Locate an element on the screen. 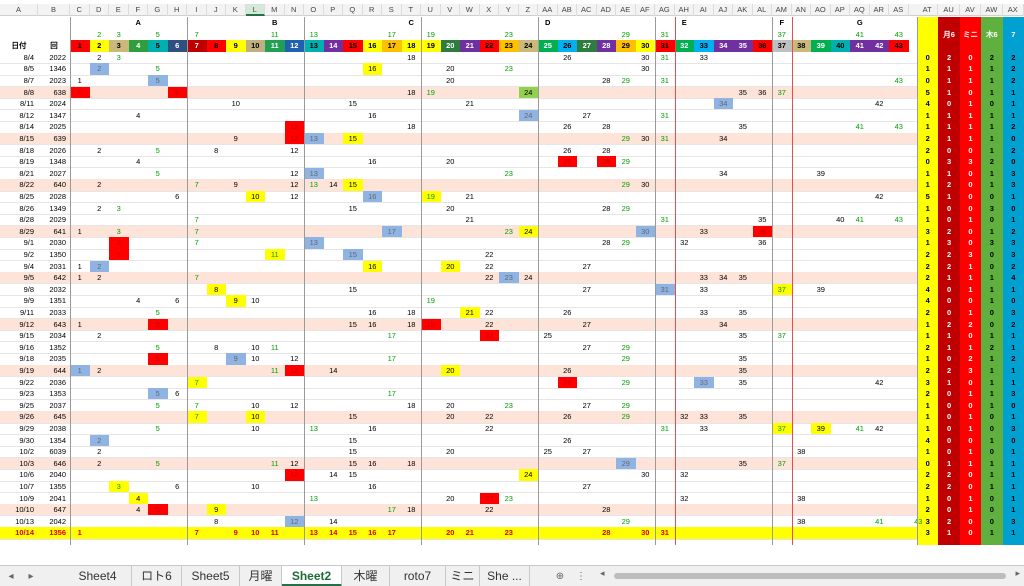 The height and width of the screenshot is (586, 1024). date-cell: 9/5 is located at coordinates (28, 278).